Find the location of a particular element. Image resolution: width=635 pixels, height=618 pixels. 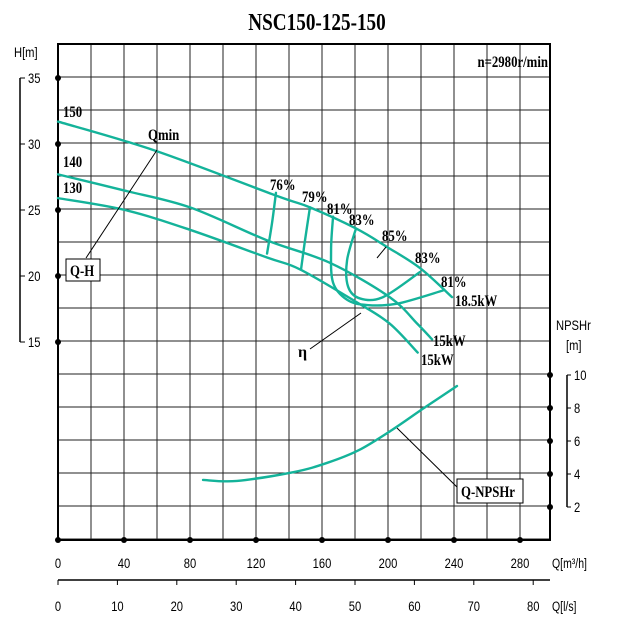

npsh-label: Q-NPSHr is located at coordinates (488, 493).